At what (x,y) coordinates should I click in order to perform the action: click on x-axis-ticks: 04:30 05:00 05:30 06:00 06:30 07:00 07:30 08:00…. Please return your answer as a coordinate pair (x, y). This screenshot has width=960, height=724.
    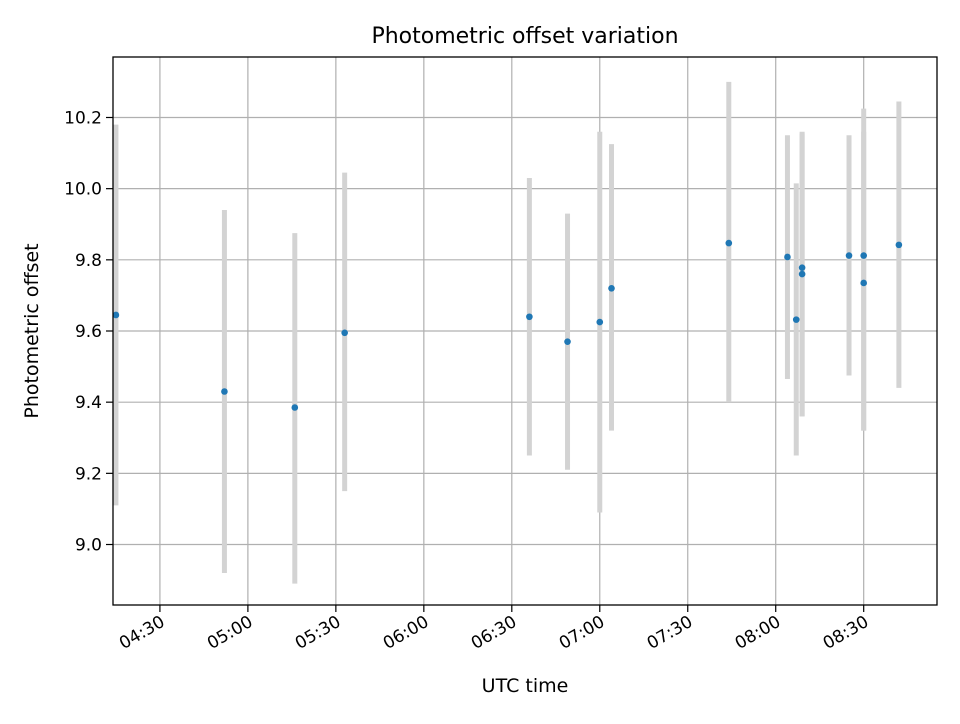
    Looking at the image, I should click on (494, 629).